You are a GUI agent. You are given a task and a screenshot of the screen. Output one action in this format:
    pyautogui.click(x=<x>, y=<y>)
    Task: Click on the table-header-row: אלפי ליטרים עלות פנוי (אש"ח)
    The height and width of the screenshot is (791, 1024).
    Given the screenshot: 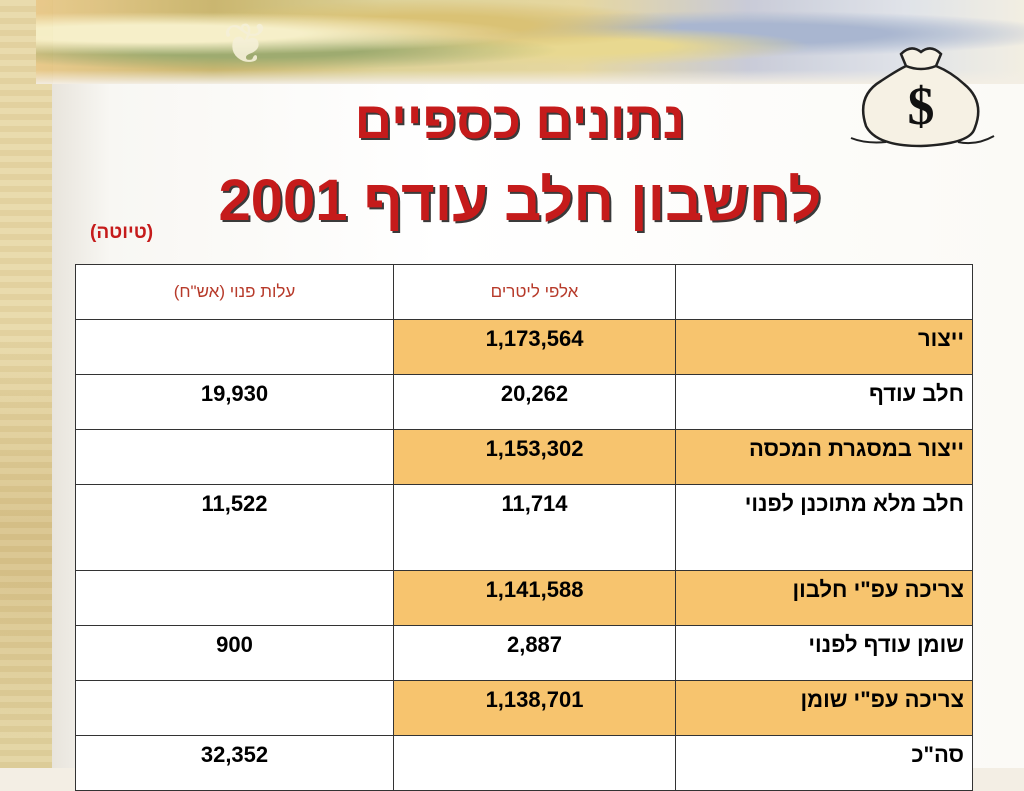 What is the action you would take?
    pyautogui.click(x=524, y=292)
    